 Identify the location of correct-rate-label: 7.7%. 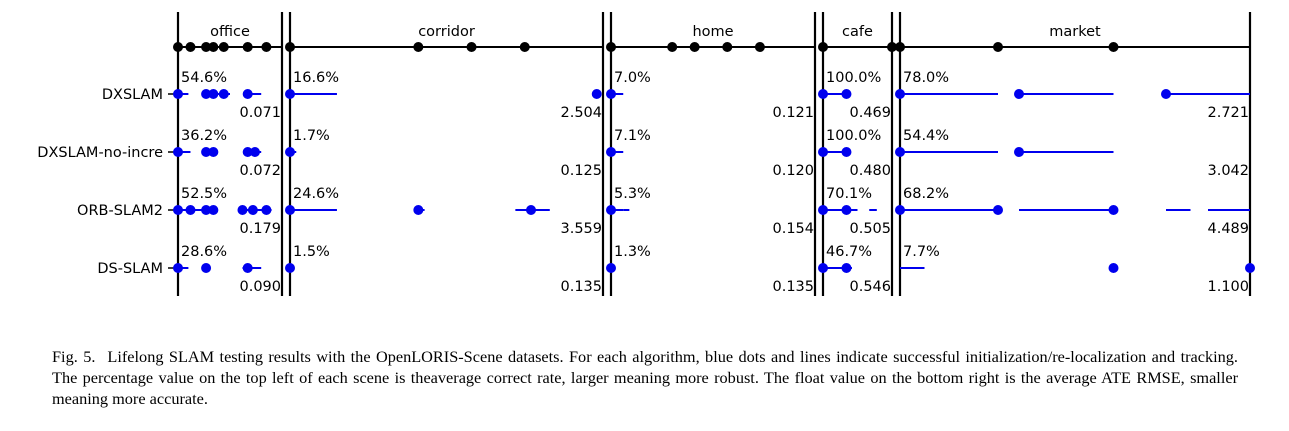
(921, 252).